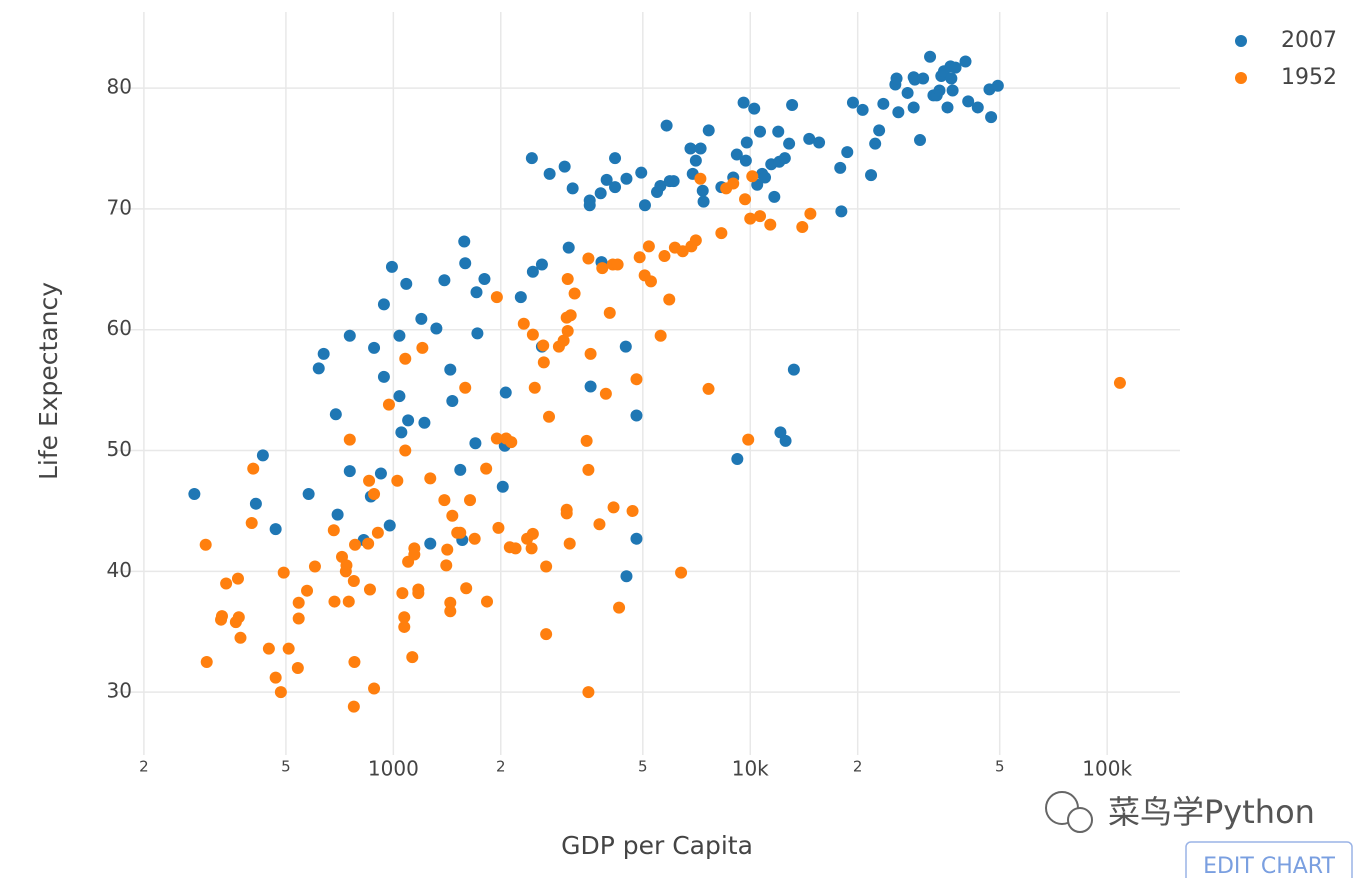 The image size is (1370, 878). Describe the element at coordinates (119, 570) in the screenshot. I see `y-tick-label: 40` at that location.